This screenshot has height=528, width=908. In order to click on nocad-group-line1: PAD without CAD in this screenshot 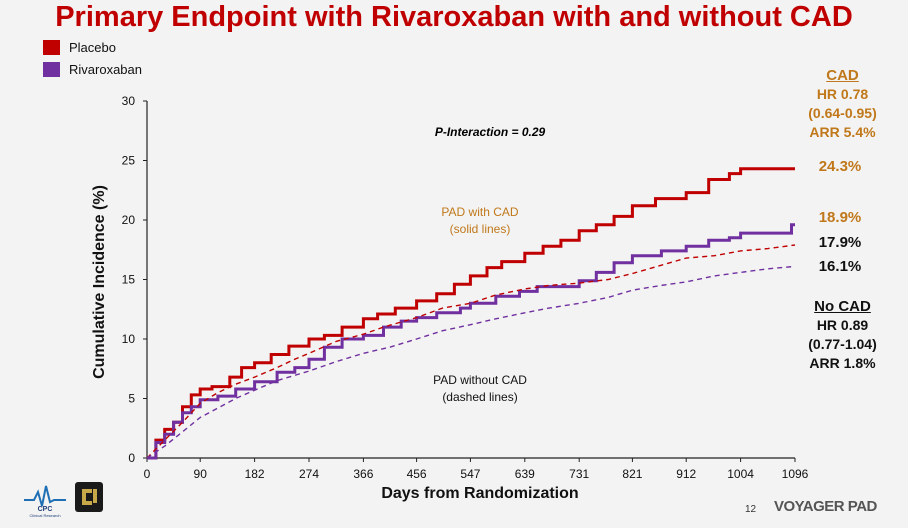, I will do `click(480, 380)`.